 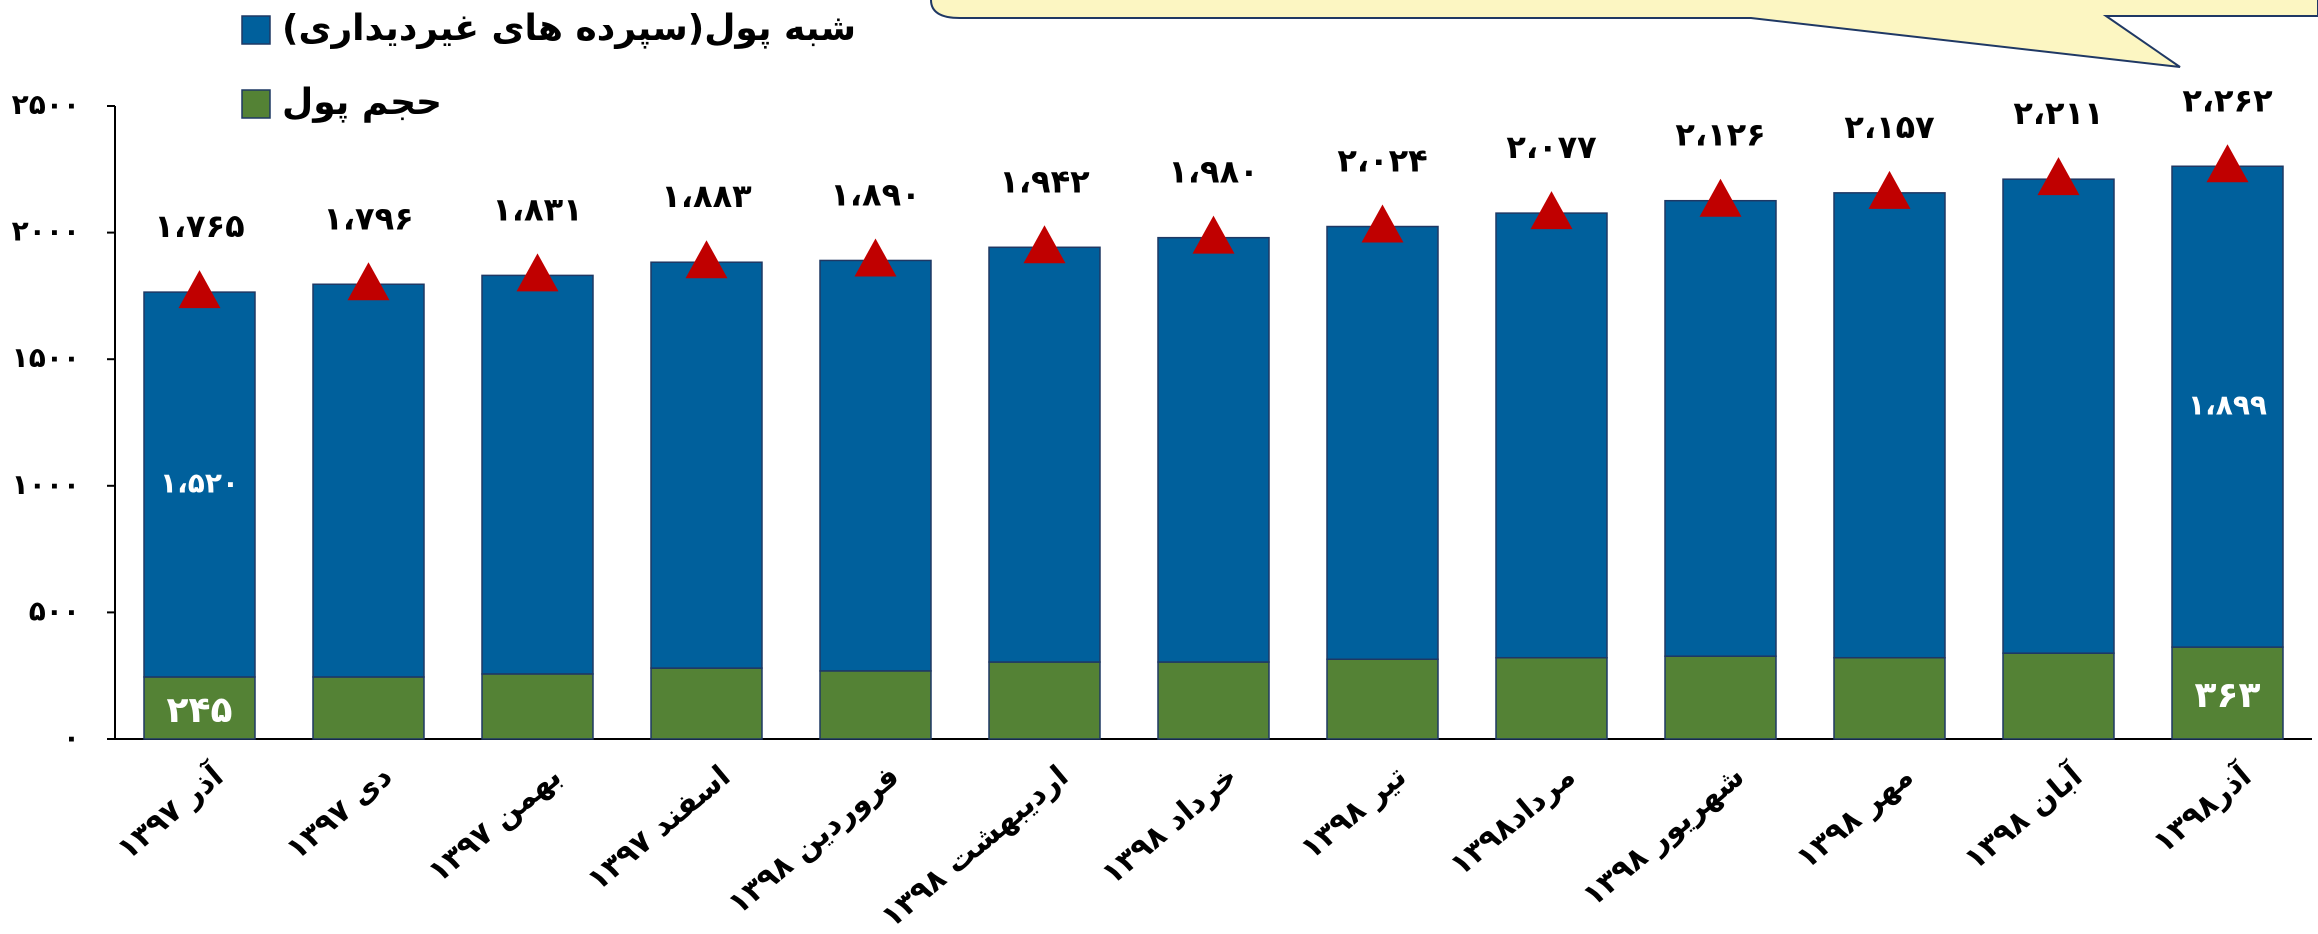 What do you see at coordinates (362, 102) in the screenshot?
I see `legend-label: حجم پول` at bounding box center [362, 102].